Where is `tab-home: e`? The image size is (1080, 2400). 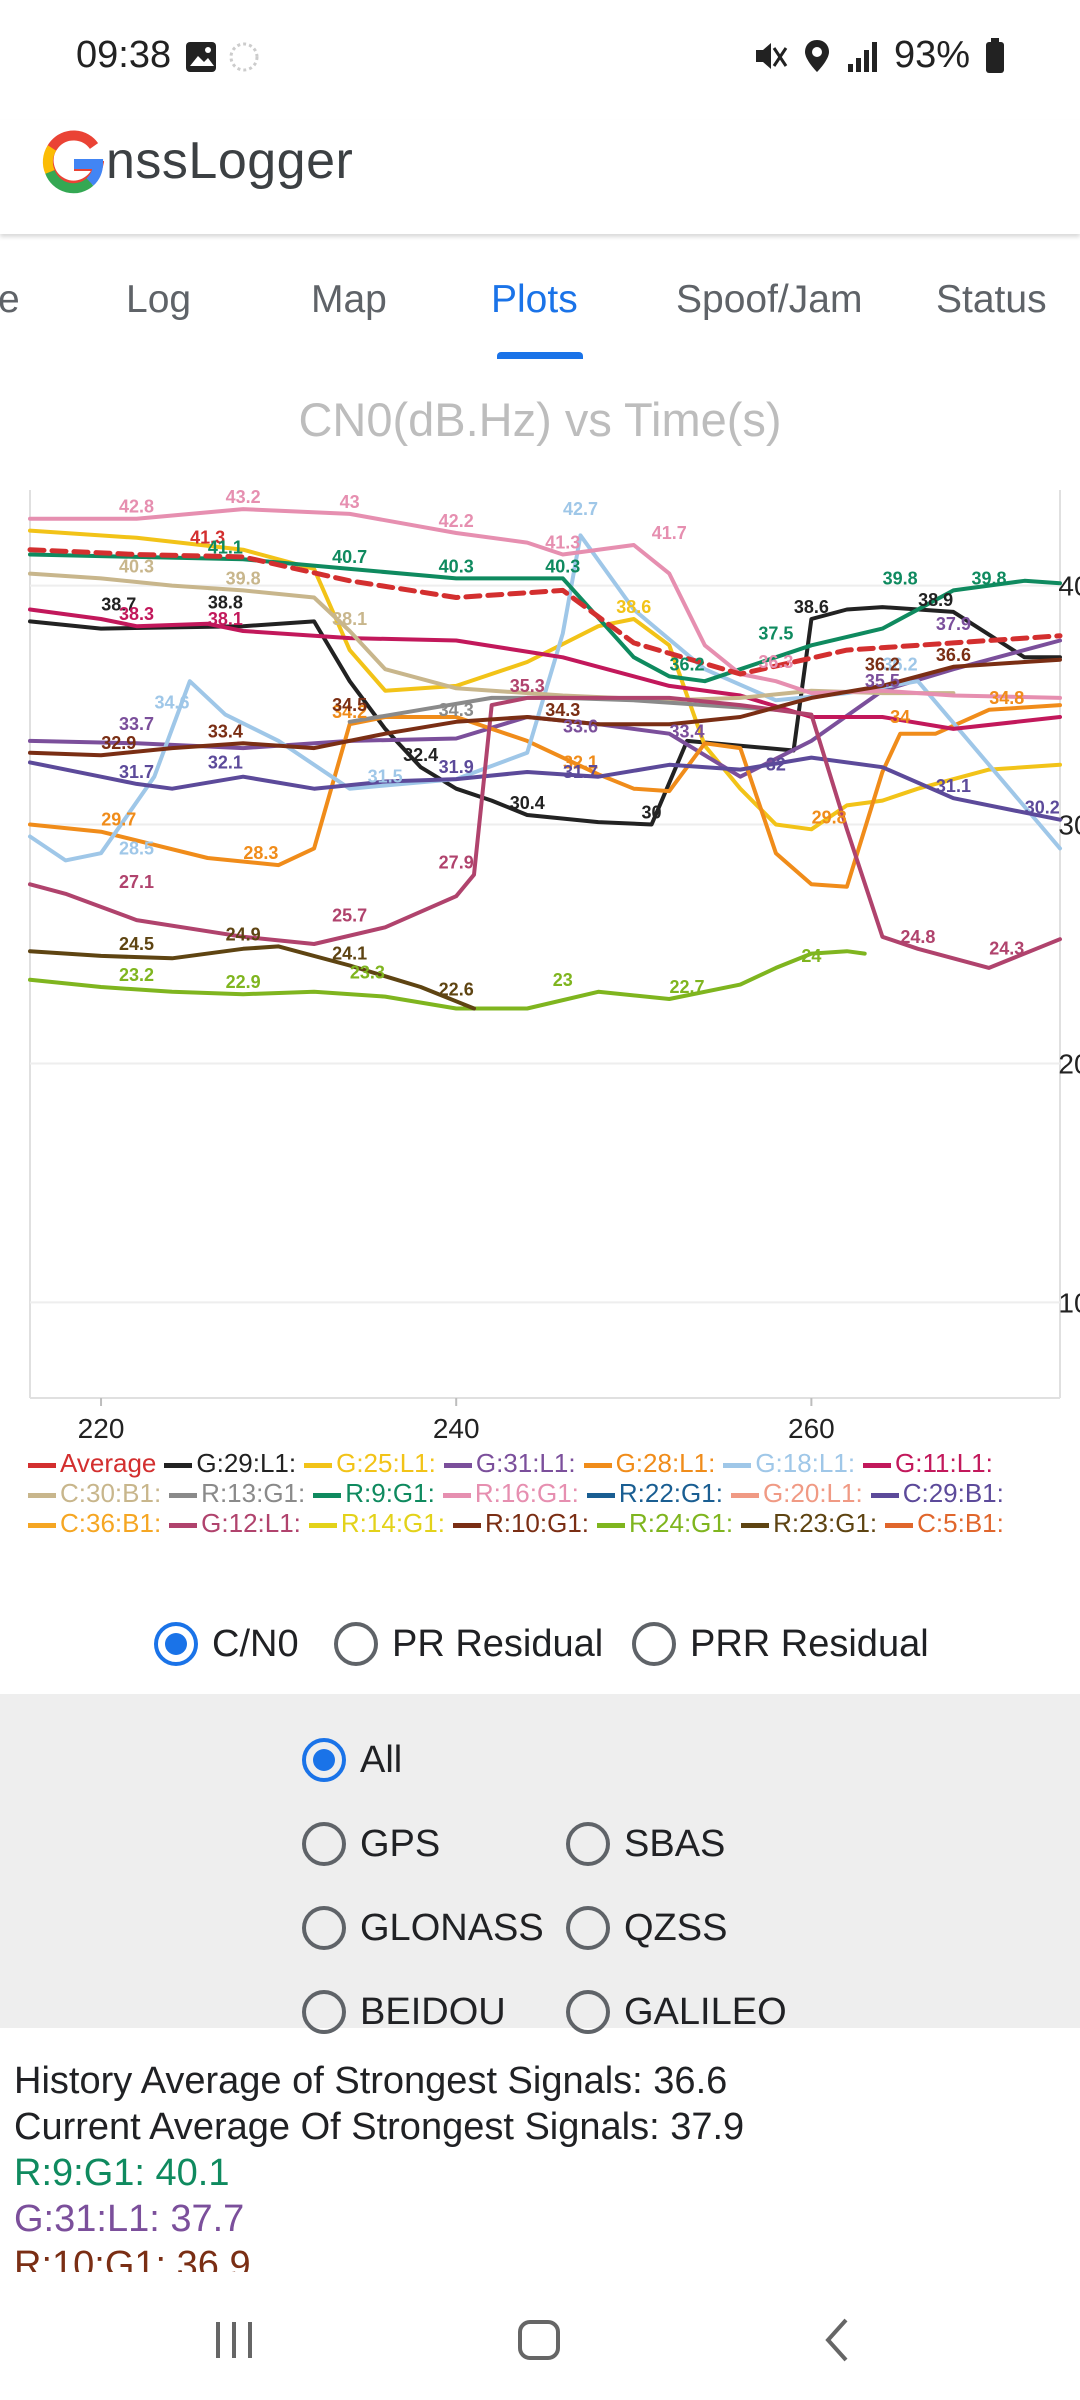 tab-home: e is located at coordinates (10, 299).